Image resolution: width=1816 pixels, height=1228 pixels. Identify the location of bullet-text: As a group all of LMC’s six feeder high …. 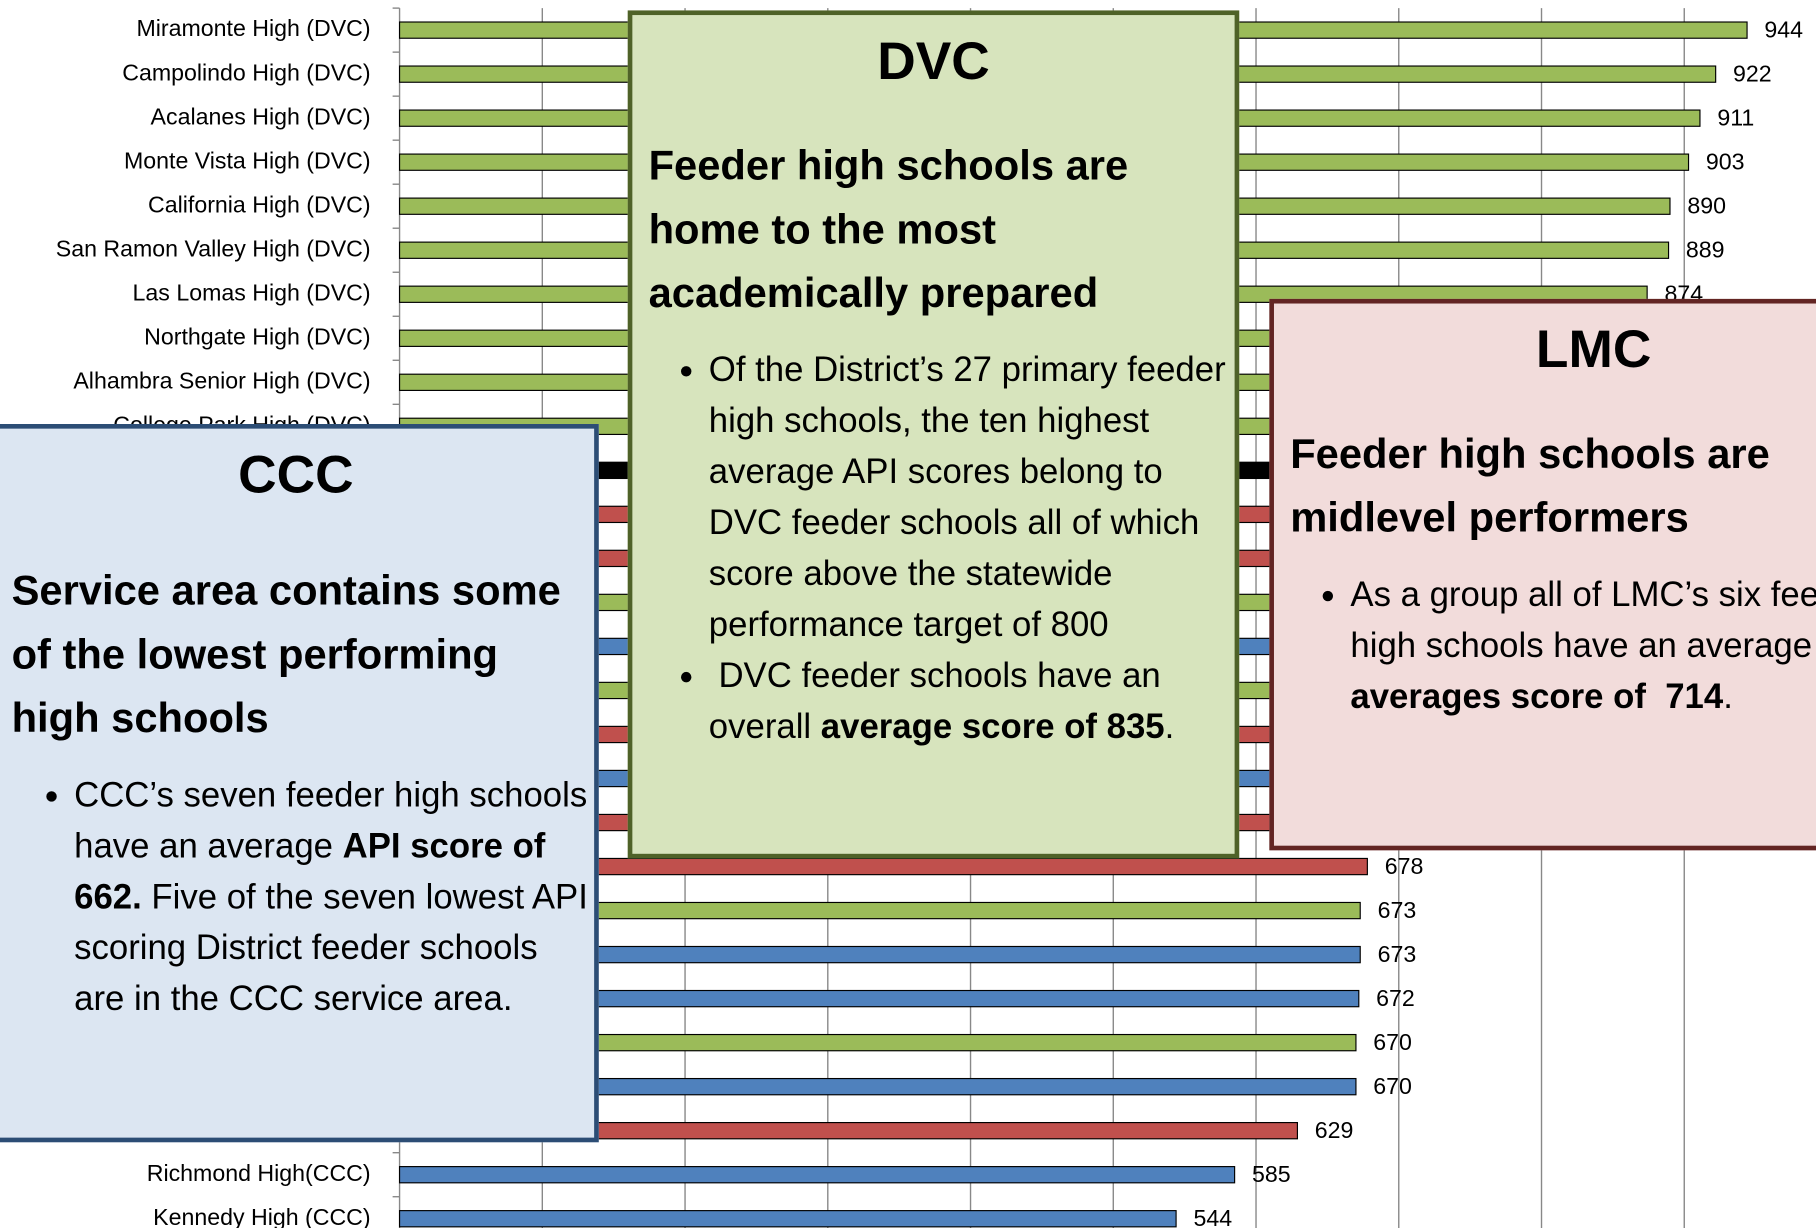
(1583, 620).